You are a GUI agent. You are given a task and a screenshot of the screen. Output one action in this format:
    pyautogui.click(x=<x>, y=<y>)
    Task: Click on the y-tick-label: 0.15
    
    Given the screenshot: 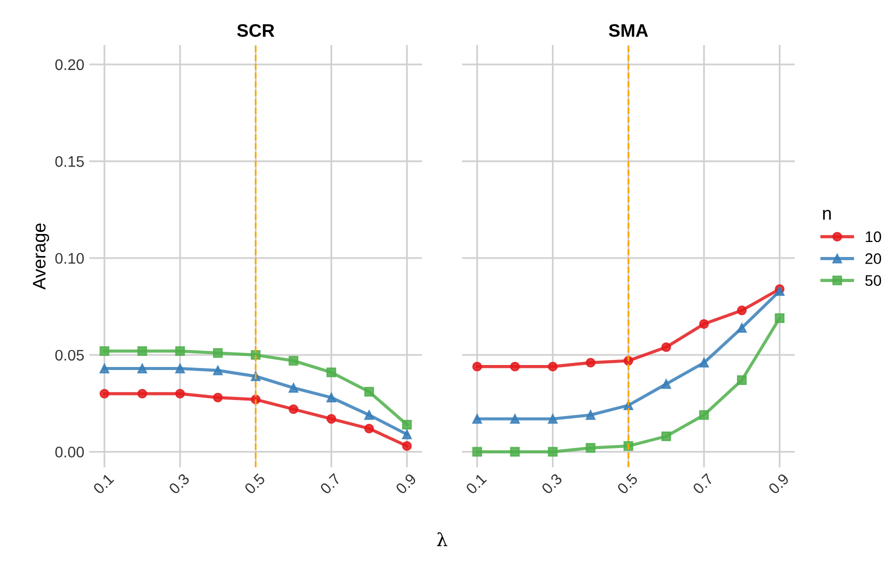 What is the action you would take?
    pyautogui.click(x=69, y=161)
    